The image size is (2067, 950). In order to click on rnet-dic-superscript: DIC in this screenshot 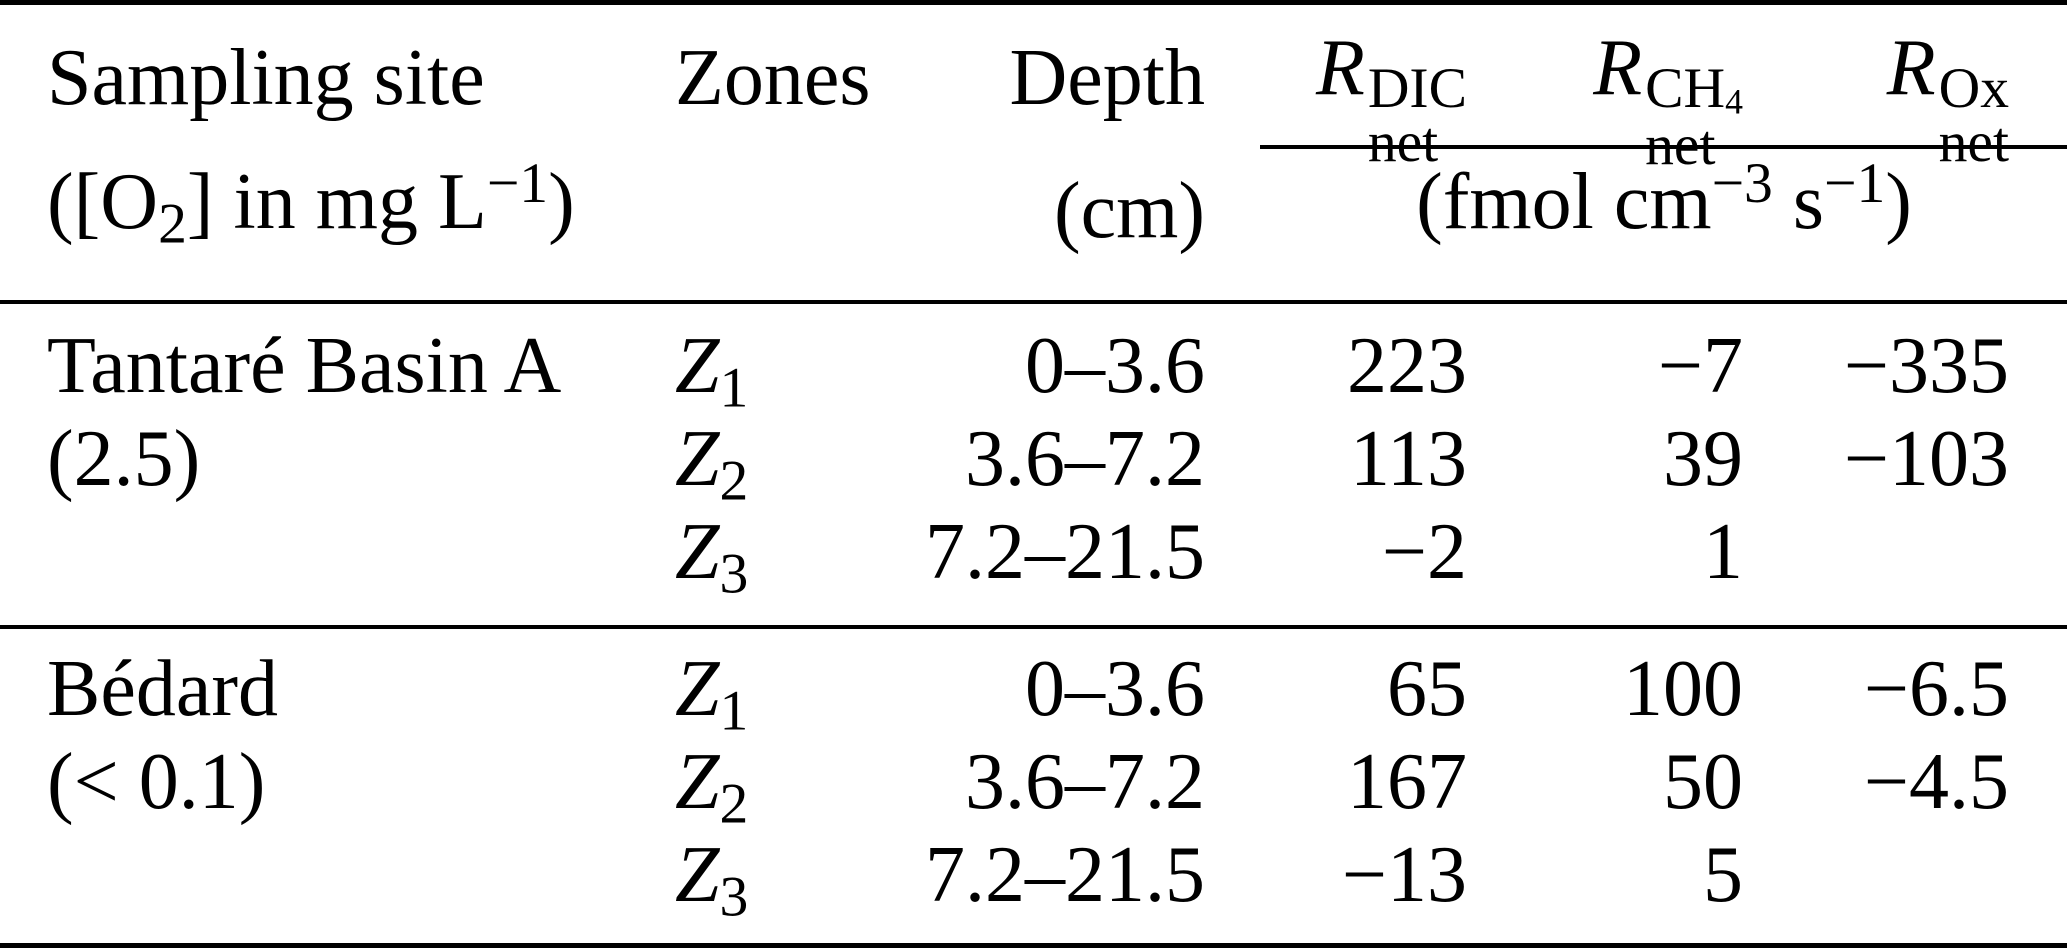, I will do `click(1417, 88)`.